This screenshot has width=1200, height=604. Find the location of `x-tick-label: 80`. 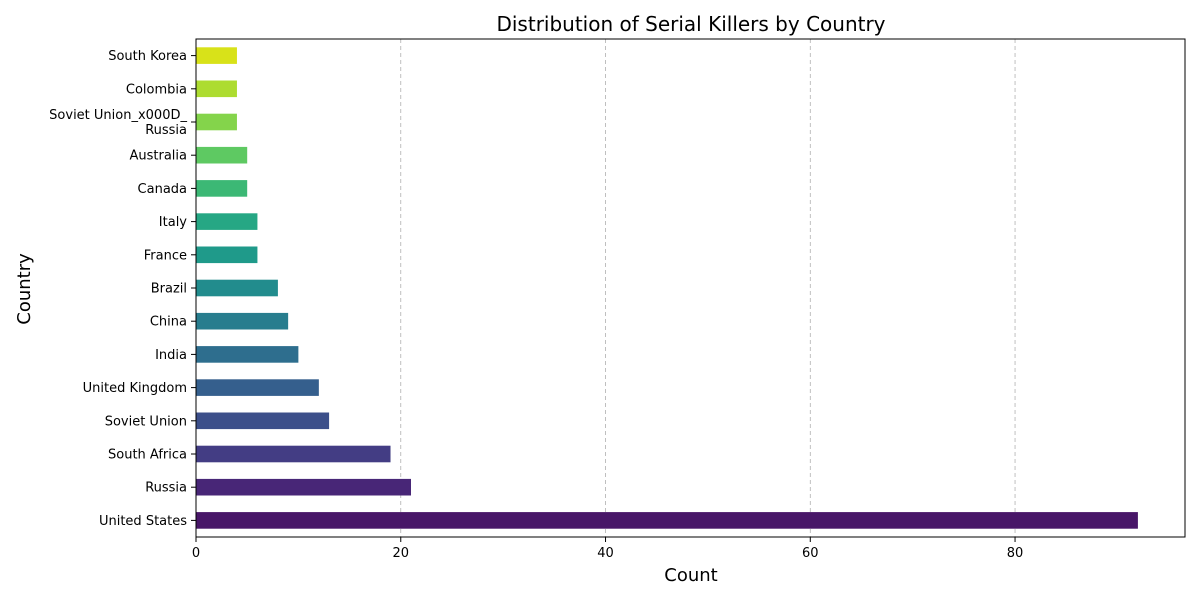

x-tick-label: 80 is located at coordinates (1015, 553).